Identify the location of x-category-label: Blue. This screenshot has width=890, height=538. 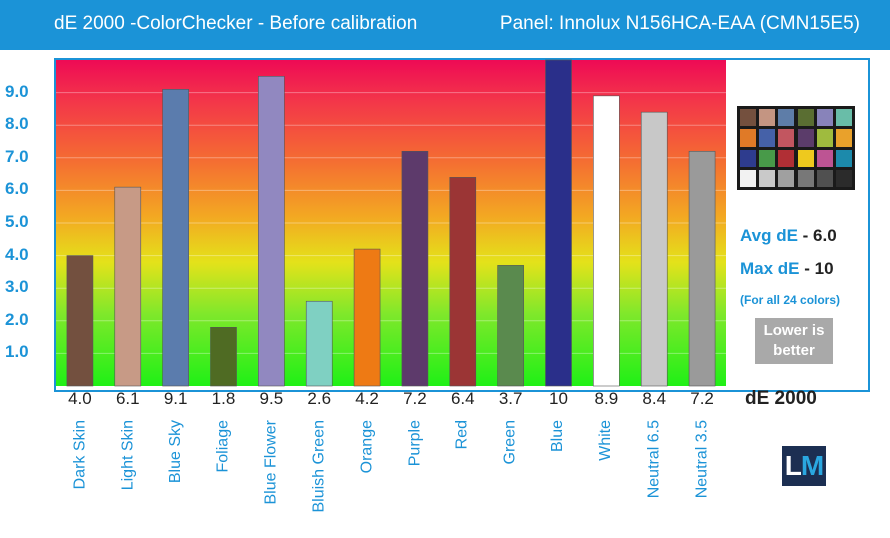
(558, 436).